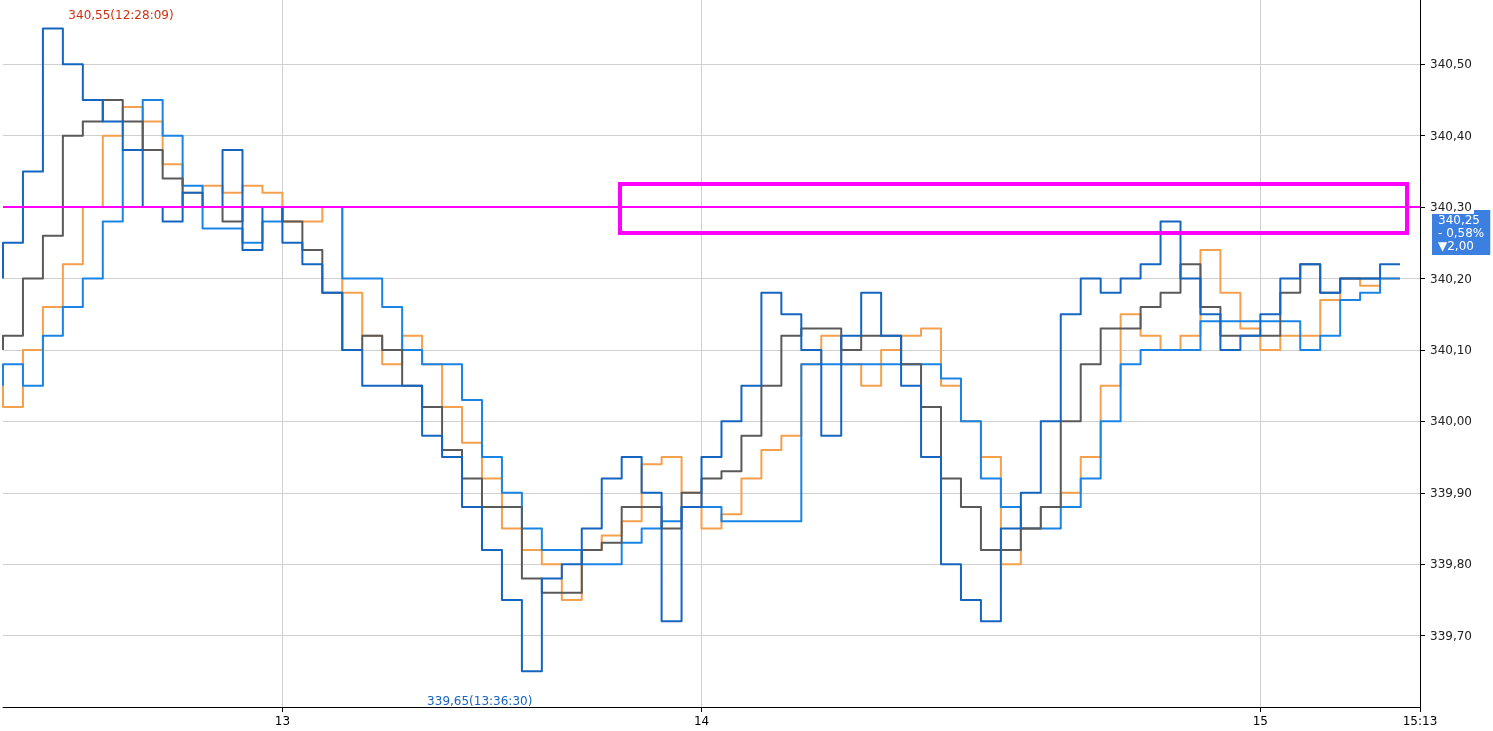  Describe the element at coordinates (701, 721) in the screenshot. I see `x-tick-label: 14` at that location.